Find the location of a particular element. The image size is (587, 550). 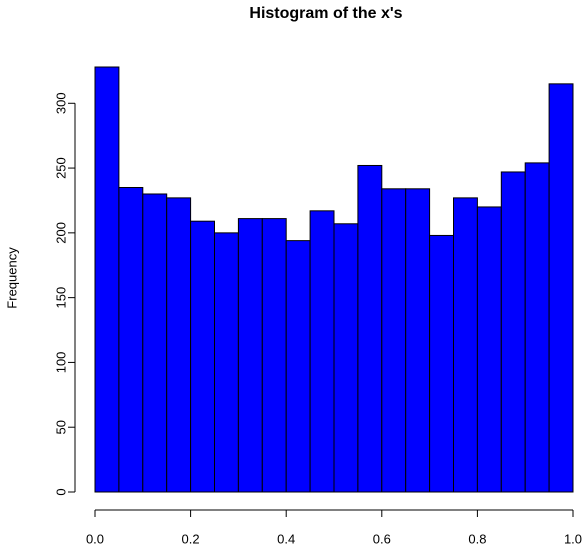

x-tick-label: 0.6 is located at coordinates (382, 538).